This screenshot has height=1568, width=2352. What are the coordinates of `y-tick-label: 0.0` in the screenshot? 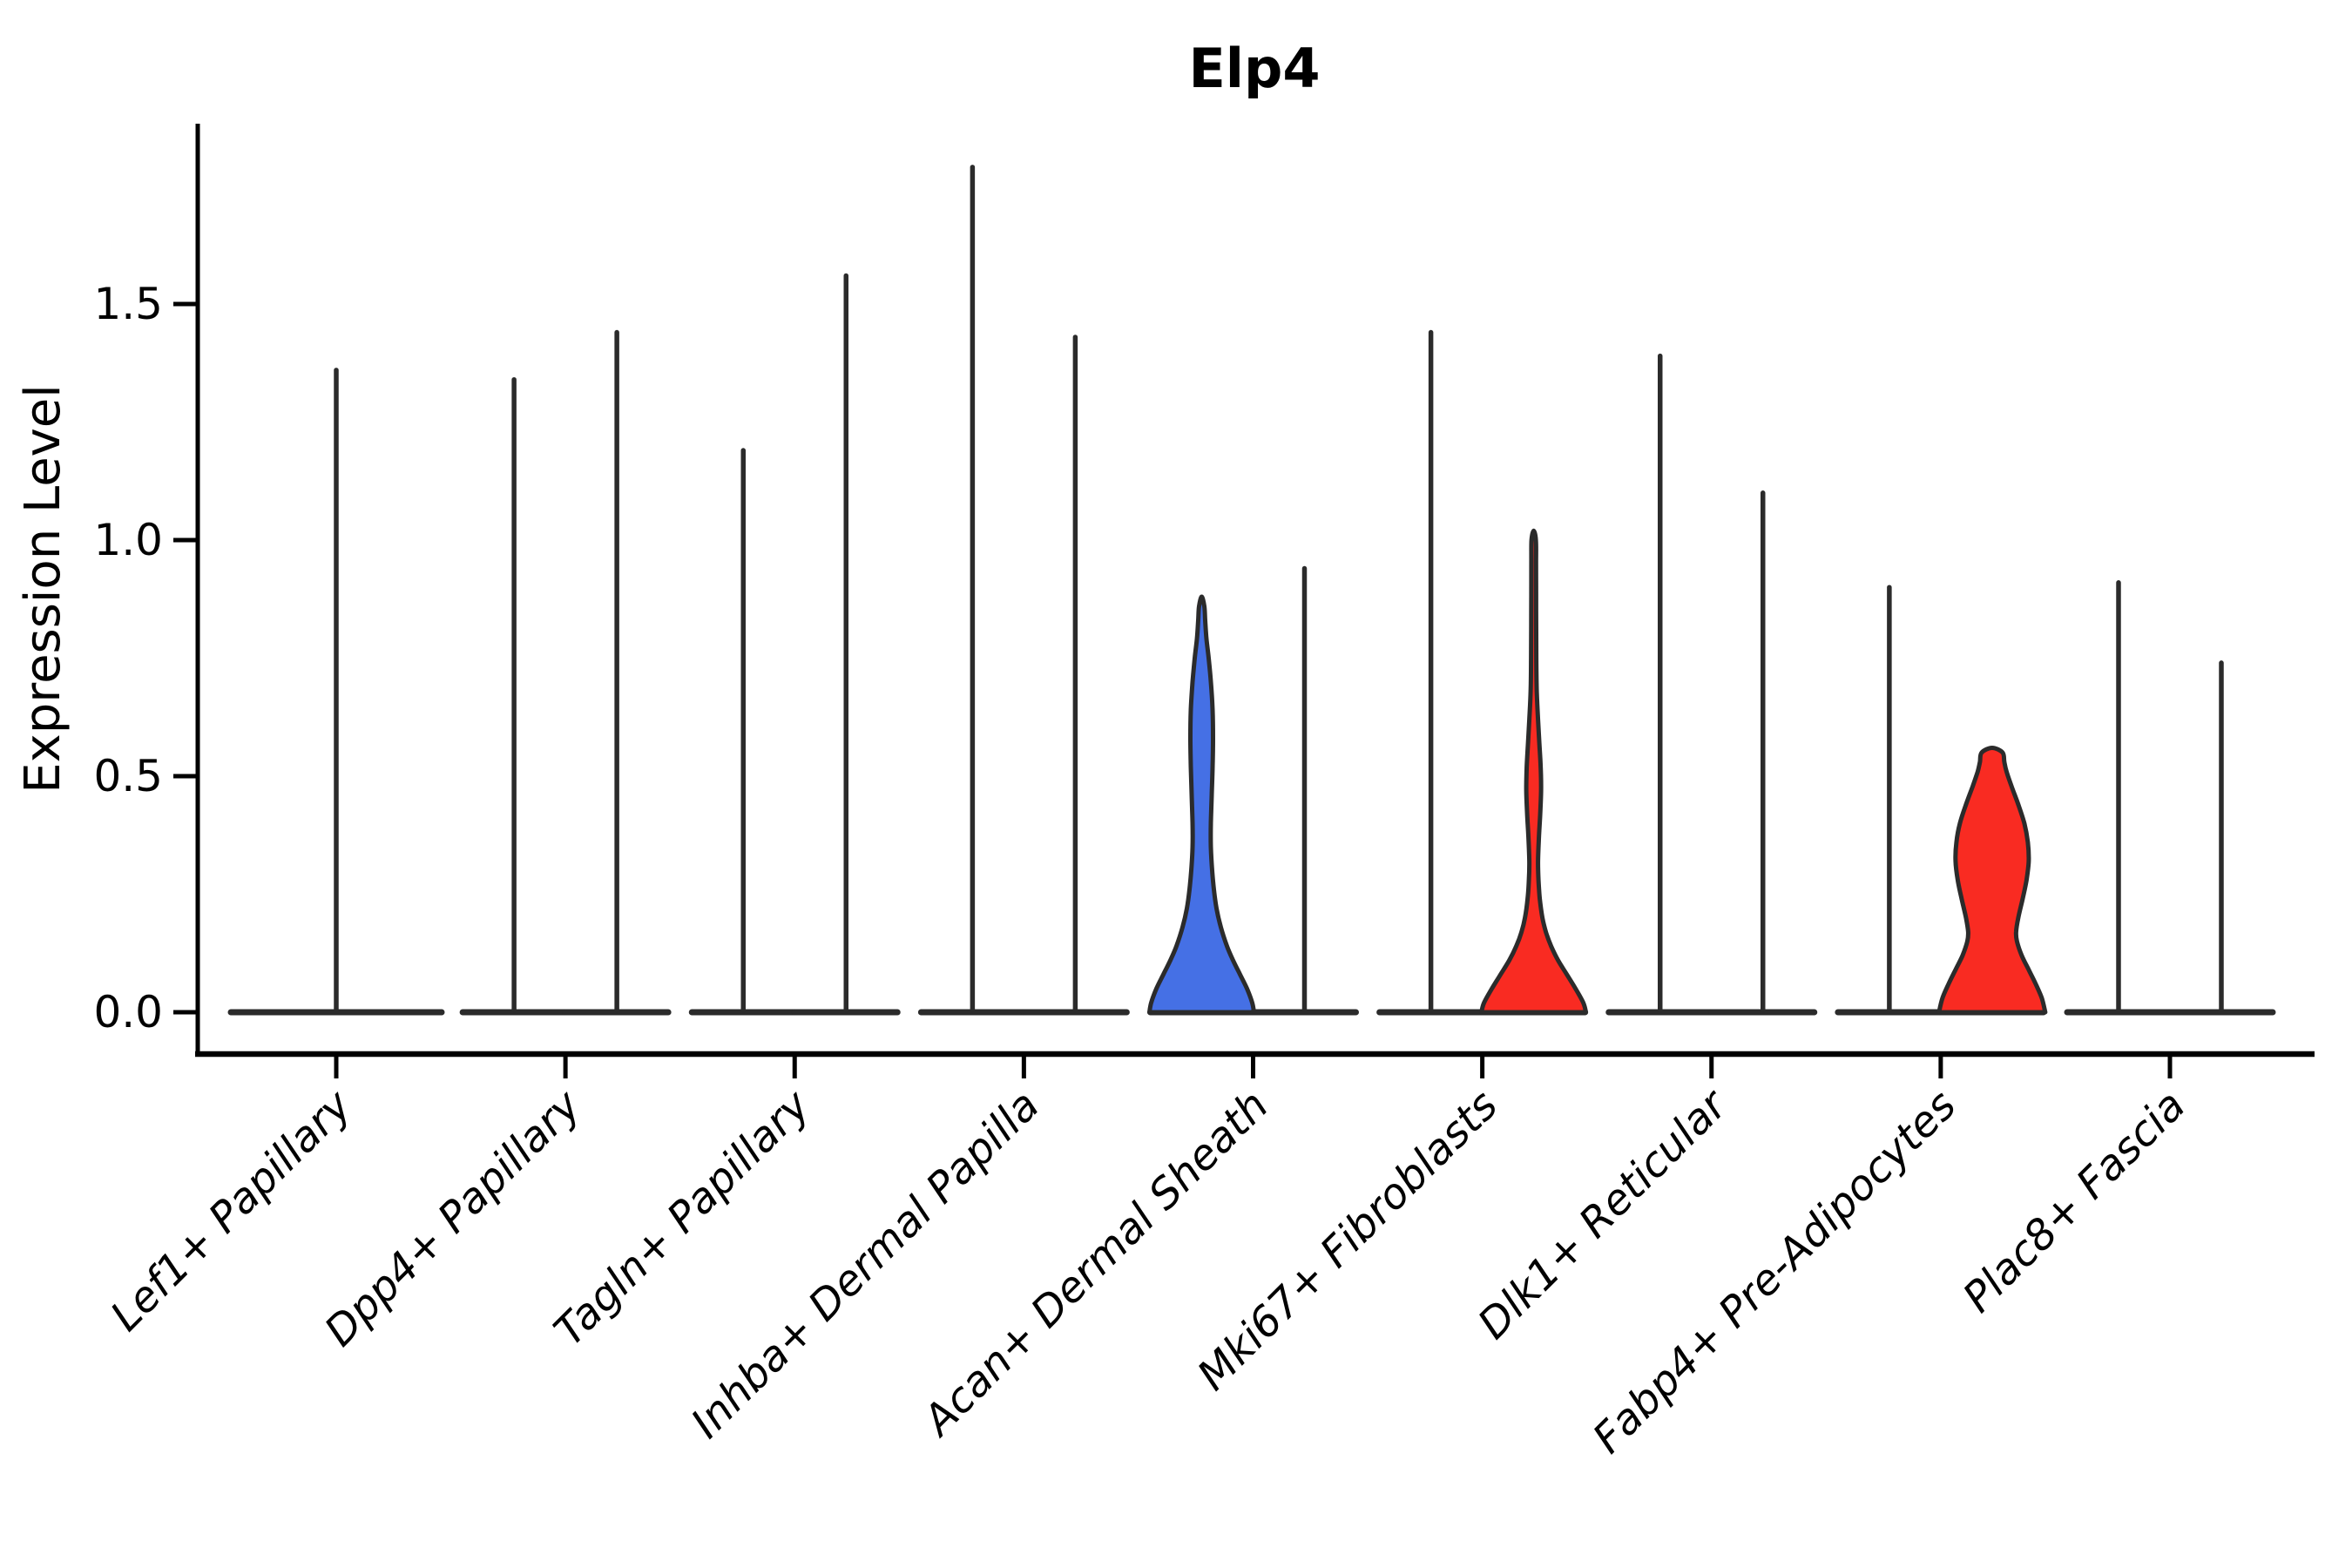 It's located at (128, 1012).